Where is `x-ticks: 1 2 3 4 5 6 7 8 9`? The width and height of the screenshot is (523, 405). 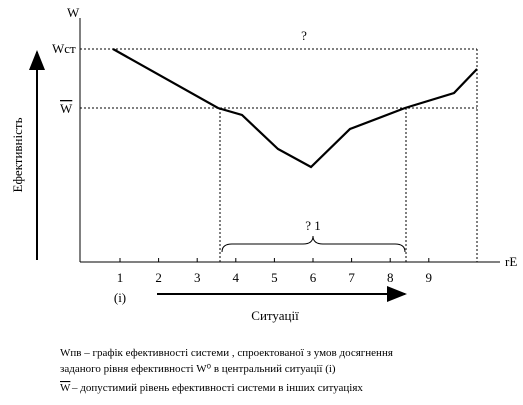 x-ticks: 1 2 3 4 5 6 7 8 9 is located at coordinates (274, 271).